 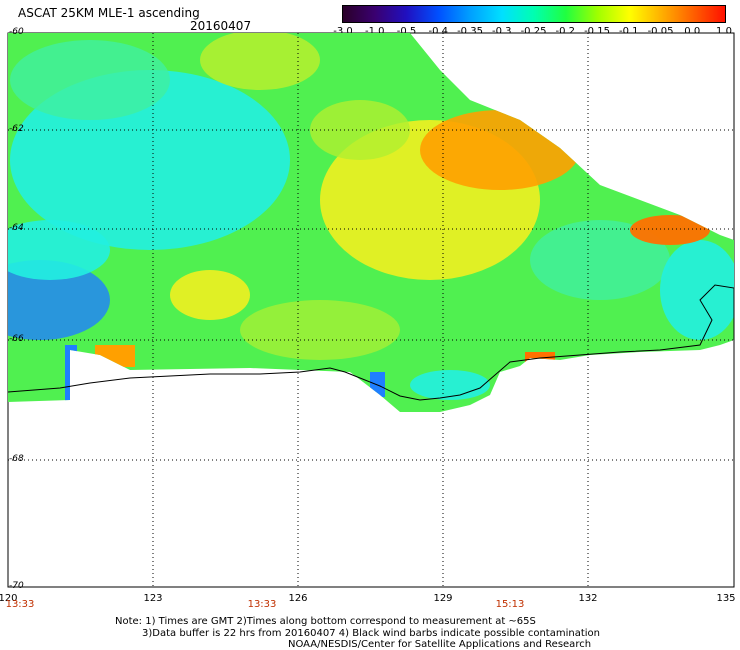 I want to click on product-date: 20160407, so click(x=221, y=26).